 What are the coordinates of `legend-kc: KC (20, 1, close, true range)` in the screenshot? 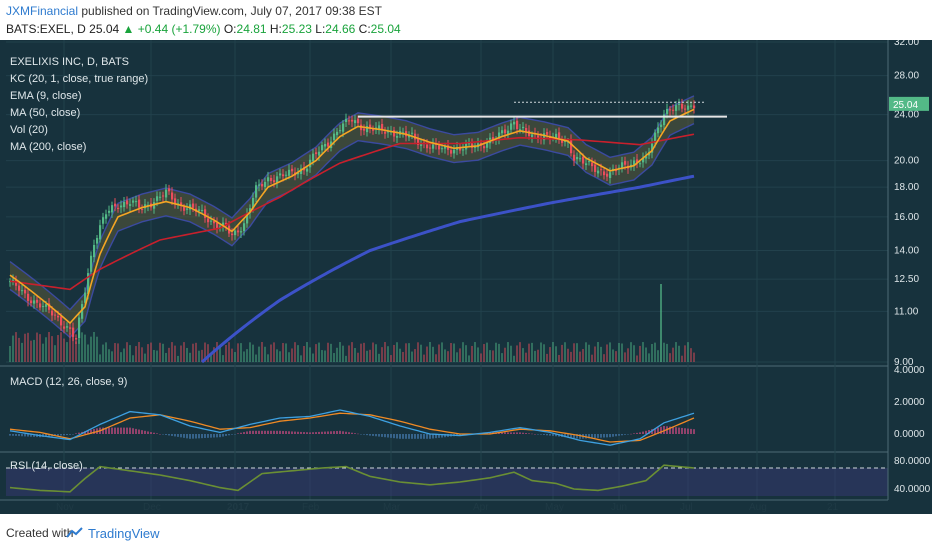 It's located at (79, 79).